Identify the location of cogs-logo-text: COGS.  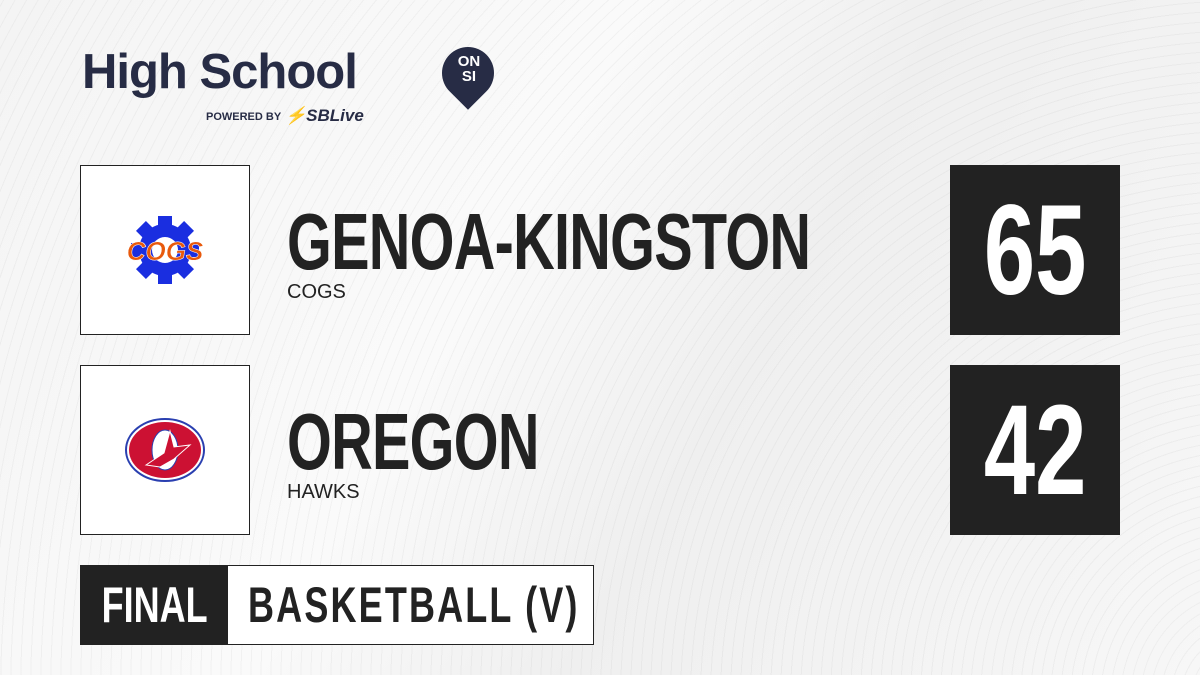
(165, 251).